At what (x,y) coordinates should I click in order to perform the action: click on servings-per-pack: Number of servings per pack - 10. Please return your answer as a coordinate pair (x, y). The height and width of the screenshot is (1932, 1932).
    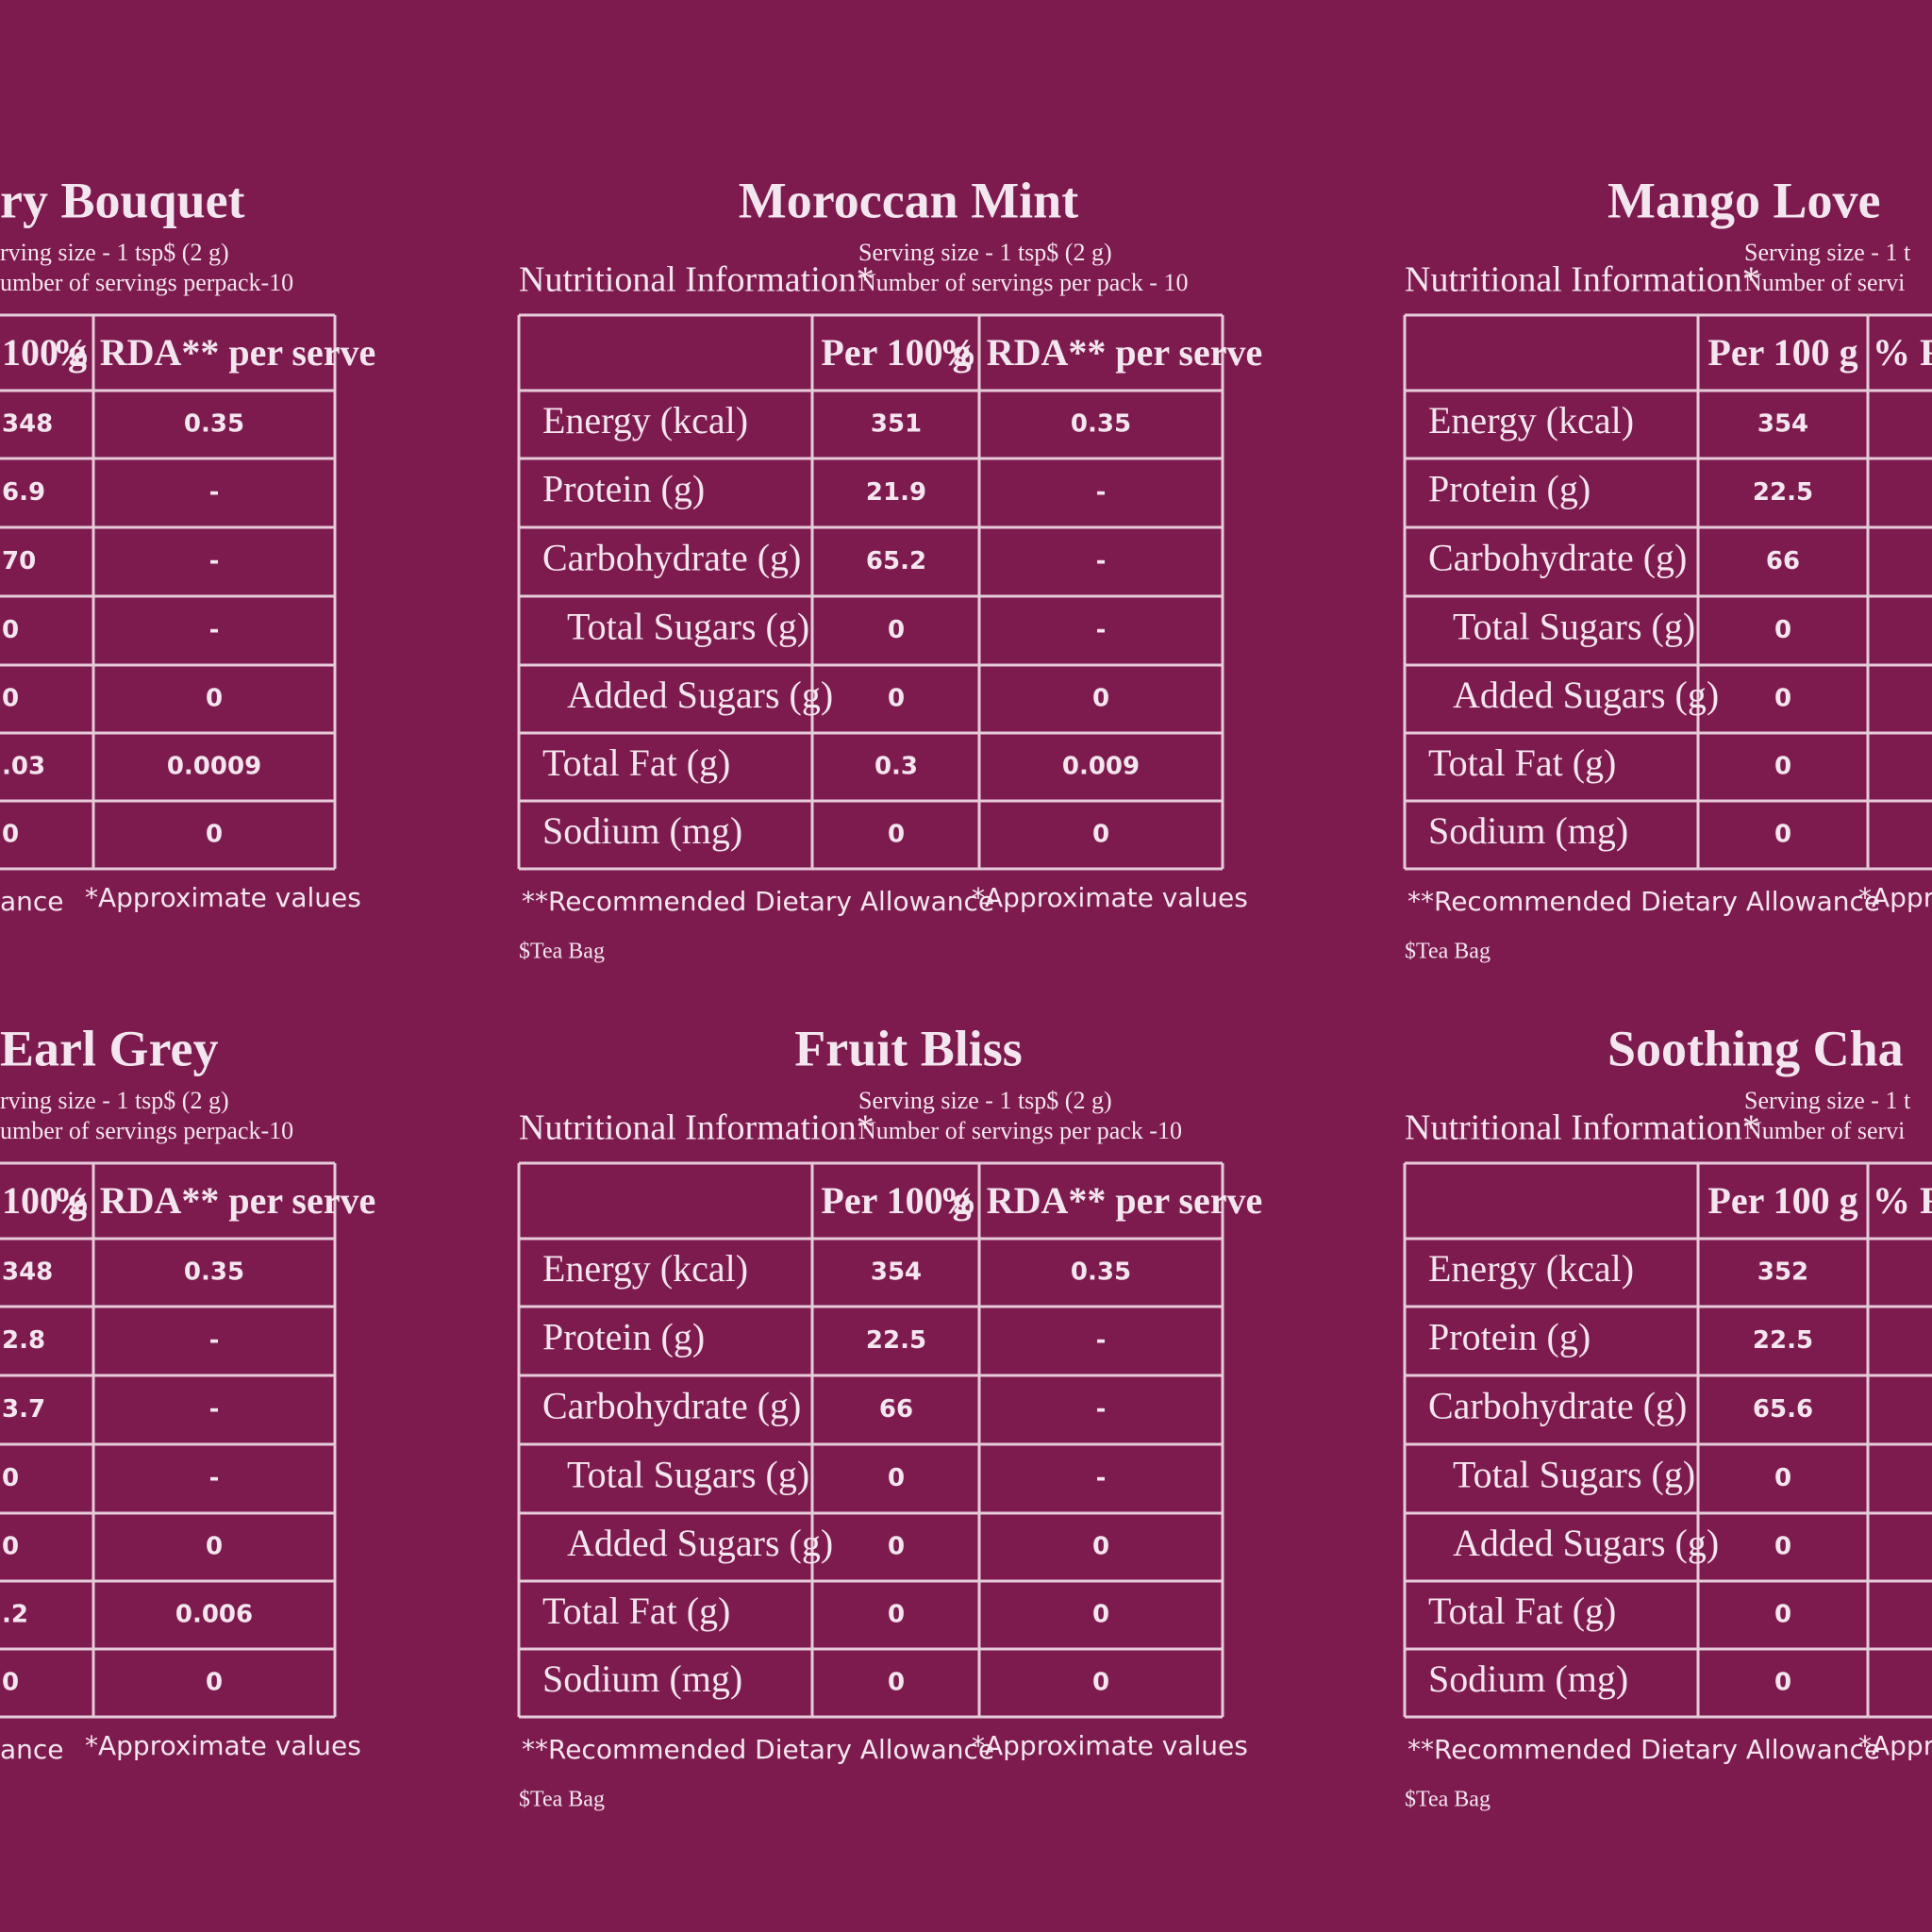
    Looking at the image, I should click on (1023, 282).